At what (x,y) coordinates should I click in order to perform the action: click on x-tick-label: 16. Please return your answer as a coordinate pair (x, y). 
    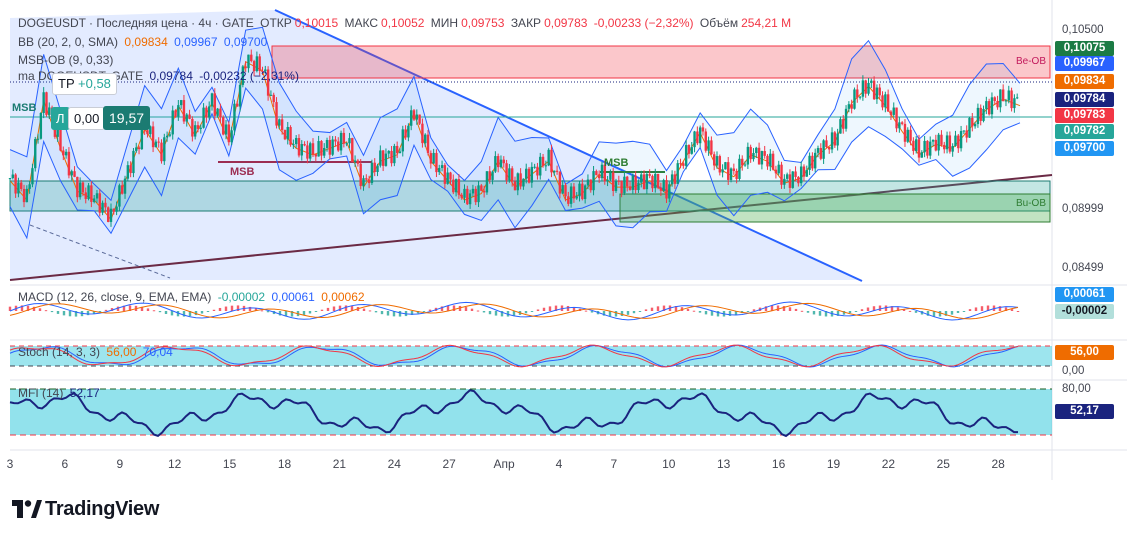
    Looking at the image, I should click on (778, 464).